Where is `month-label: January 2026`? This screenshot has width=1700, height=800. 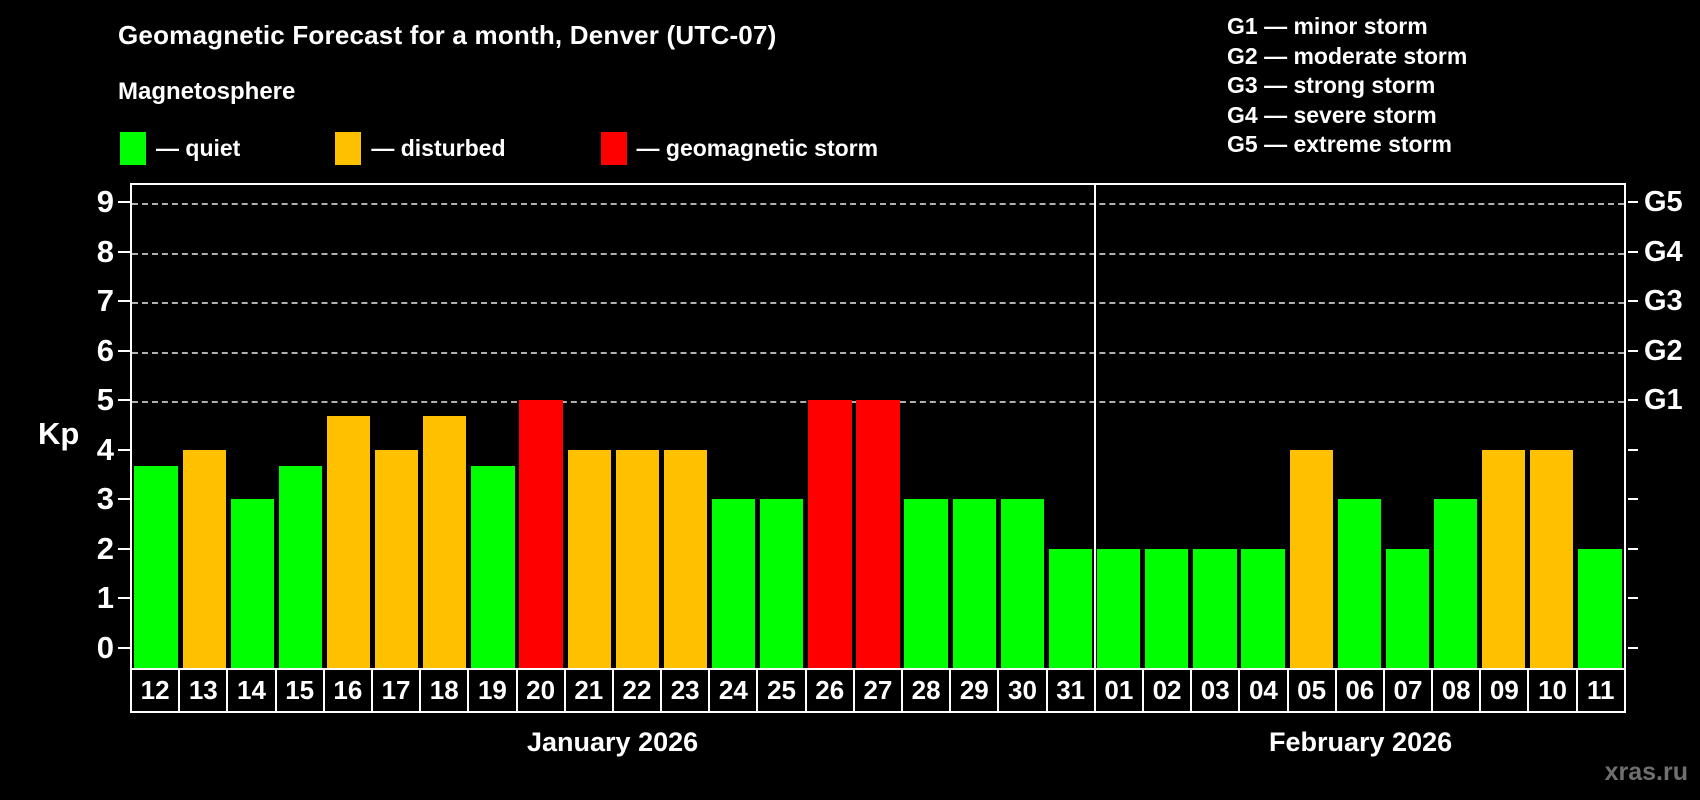 month-label: January 2026 is located at coordinates (613, 742).